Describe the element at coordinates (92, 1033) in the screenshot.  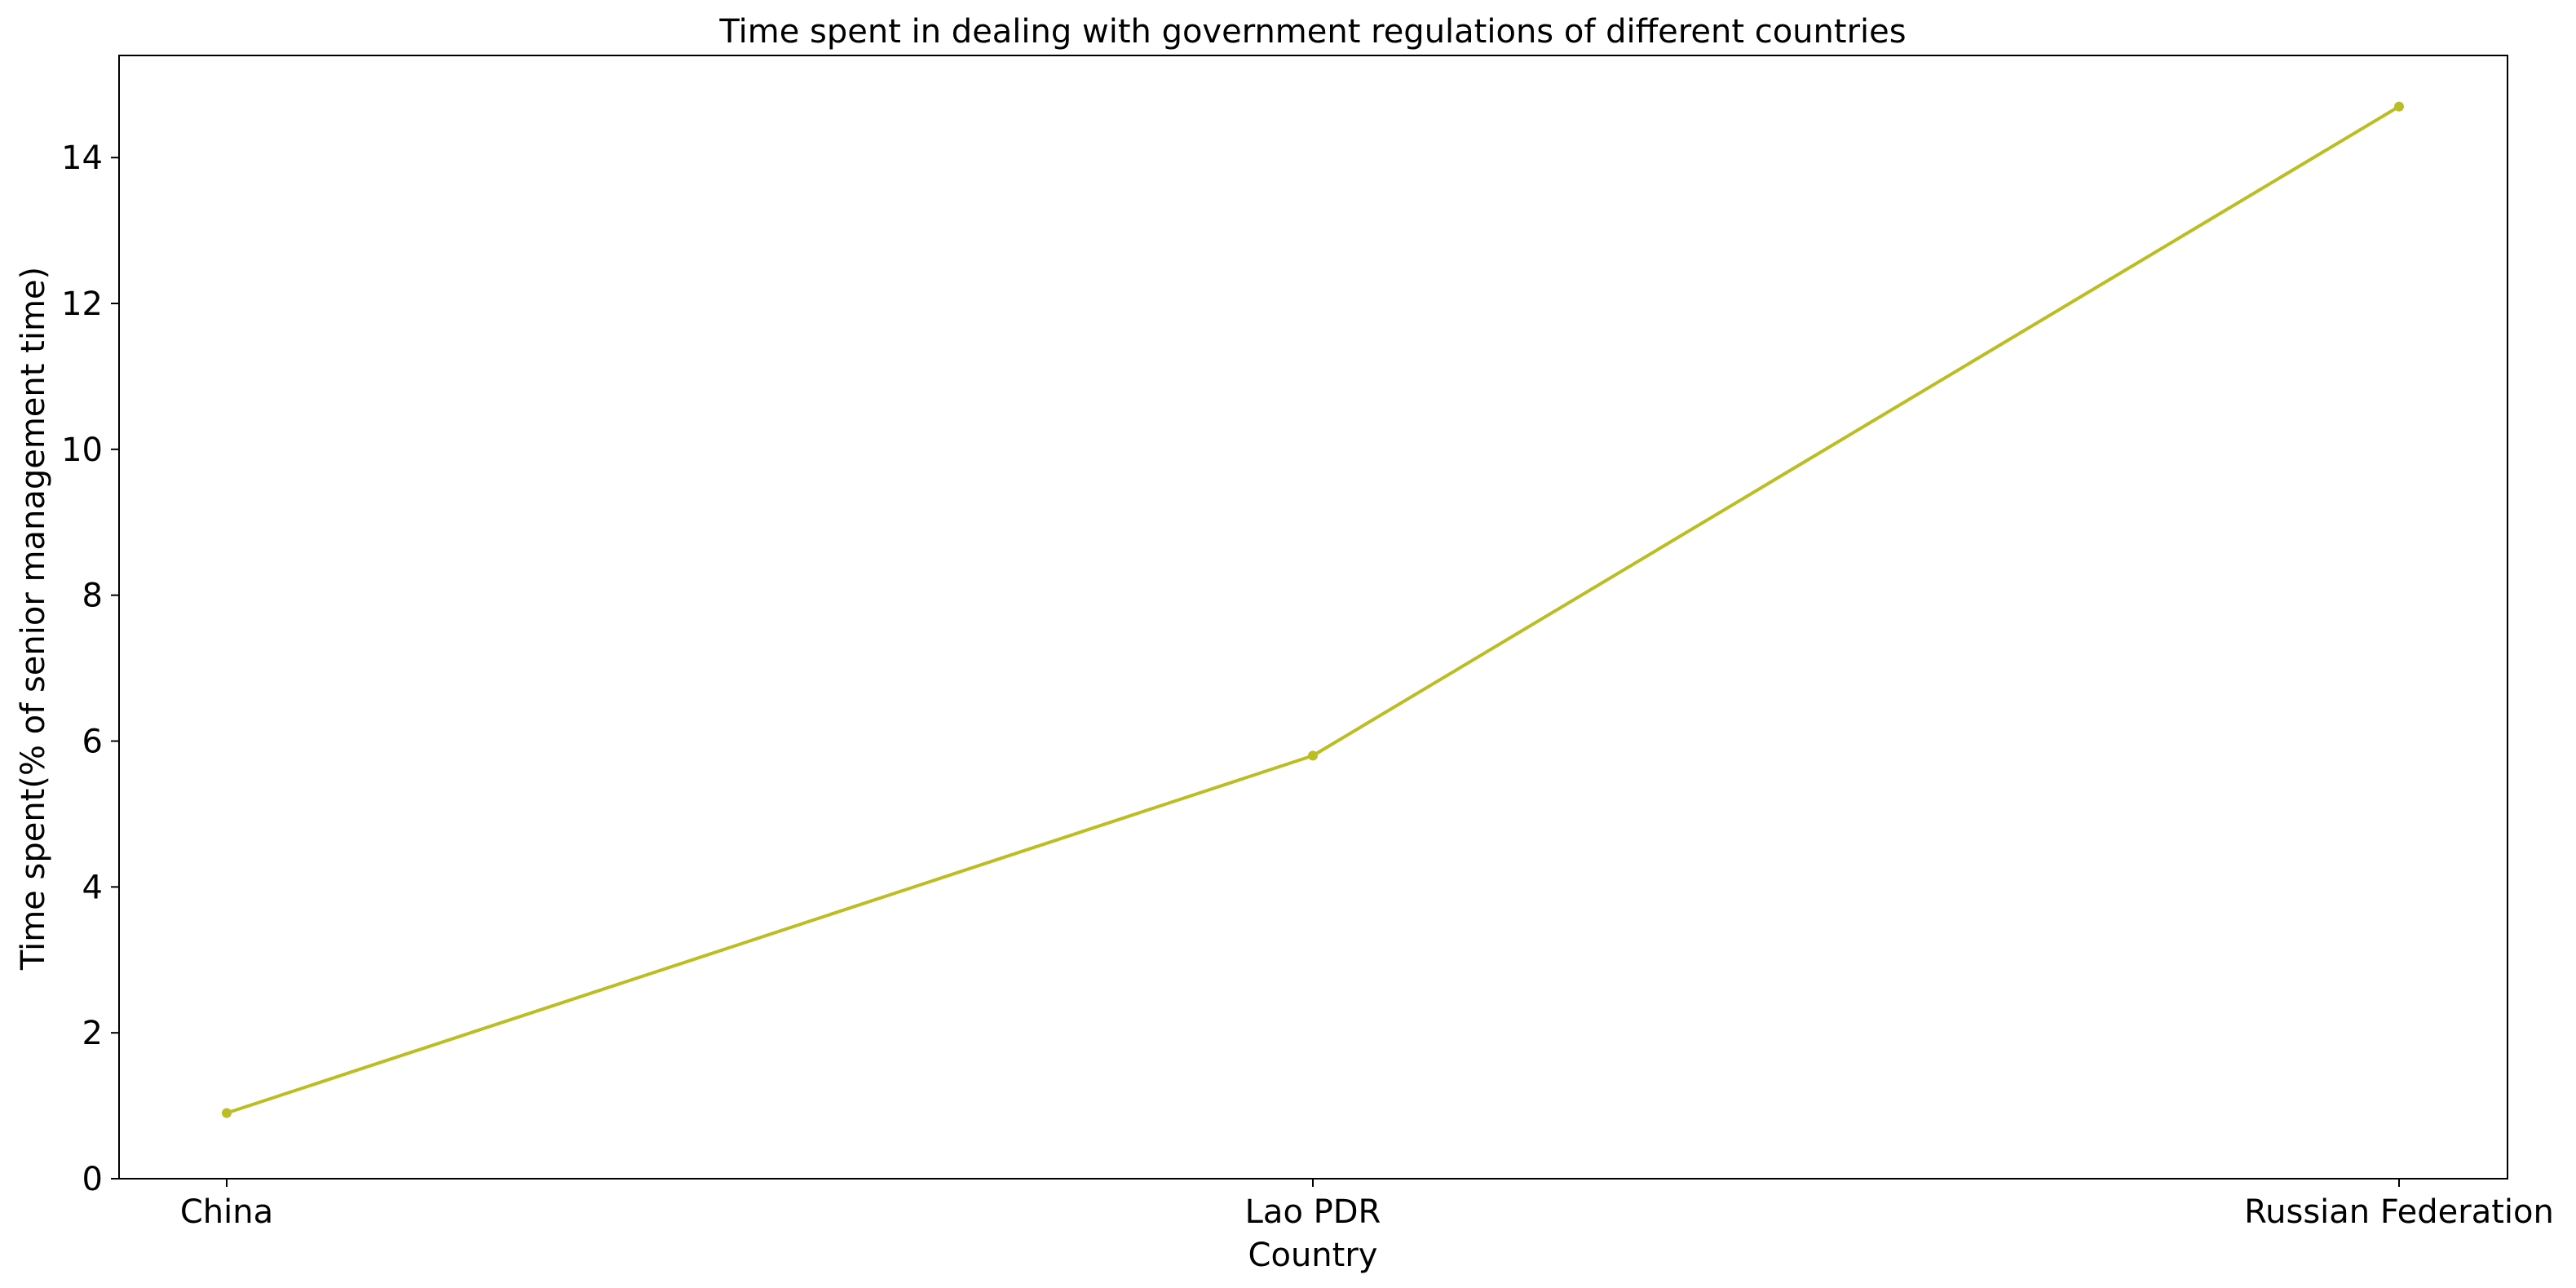
I see `y-tick-label: 2` at that location.